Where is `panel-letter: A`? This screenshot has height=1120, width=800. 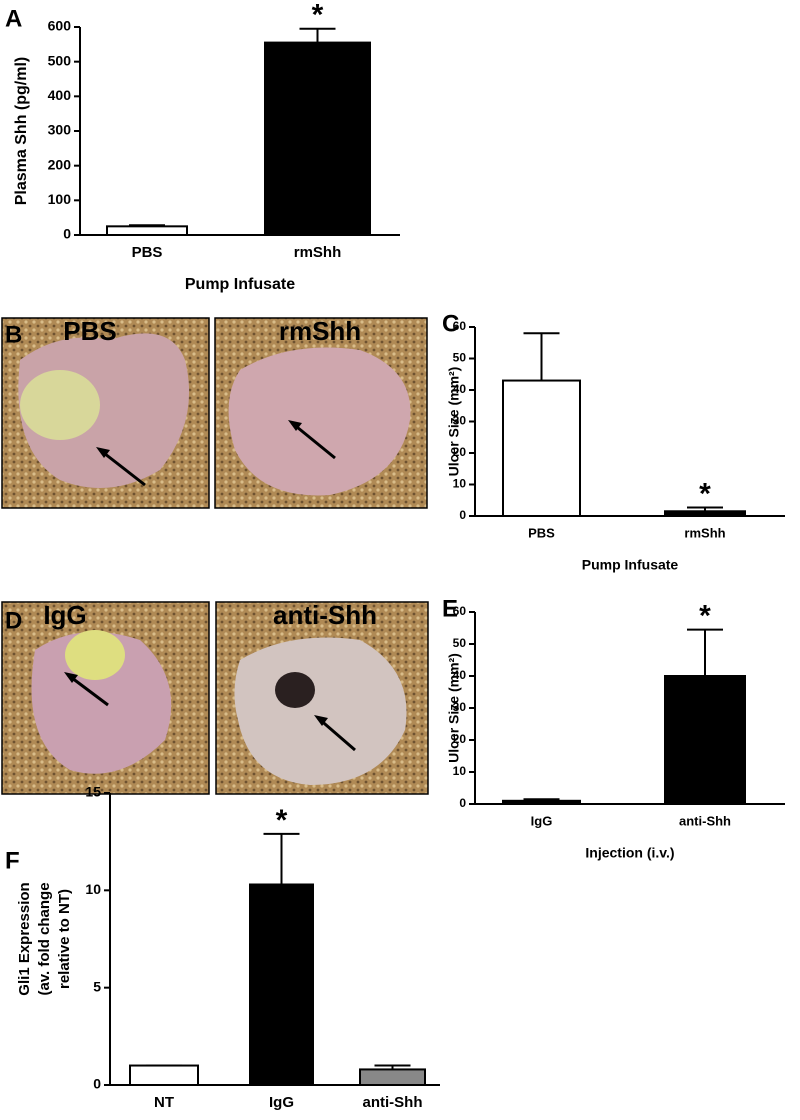 panel-letter: A is located at coordinates (13, 18).